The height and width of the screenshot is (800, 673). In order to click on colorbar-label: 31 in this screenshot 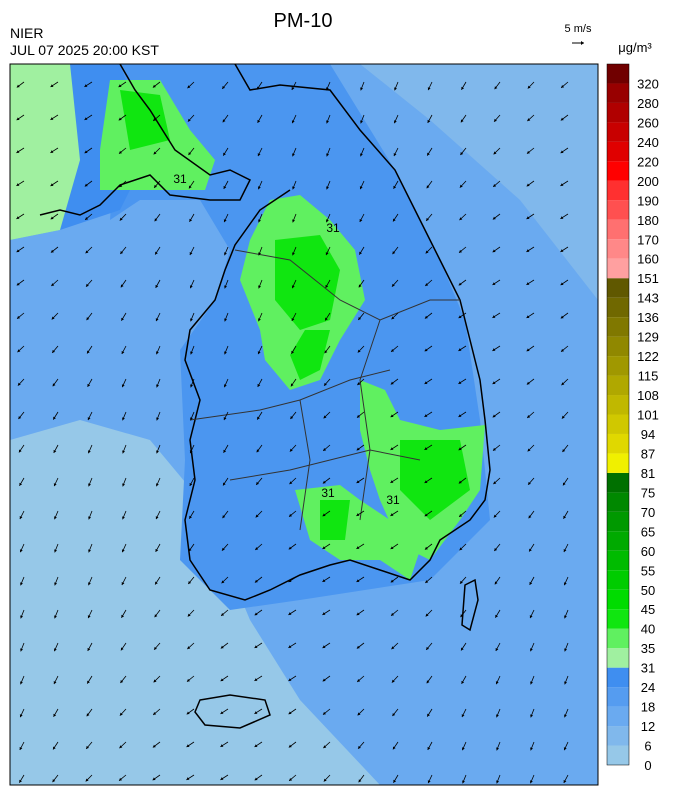, I will do `click(648, 668)`.